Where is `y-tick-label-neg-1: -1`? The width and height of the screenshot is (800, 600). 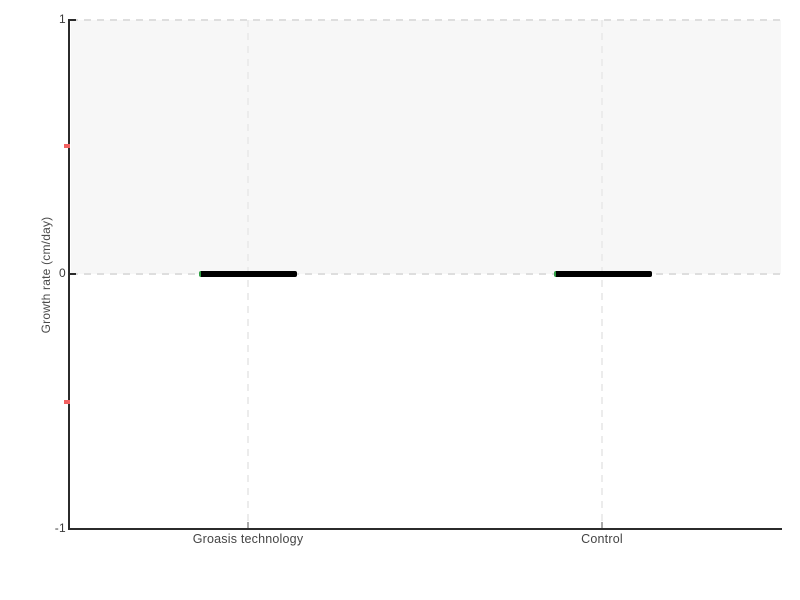 y-tick-label-neg-1: -1 is located at coordinates (60, 528).